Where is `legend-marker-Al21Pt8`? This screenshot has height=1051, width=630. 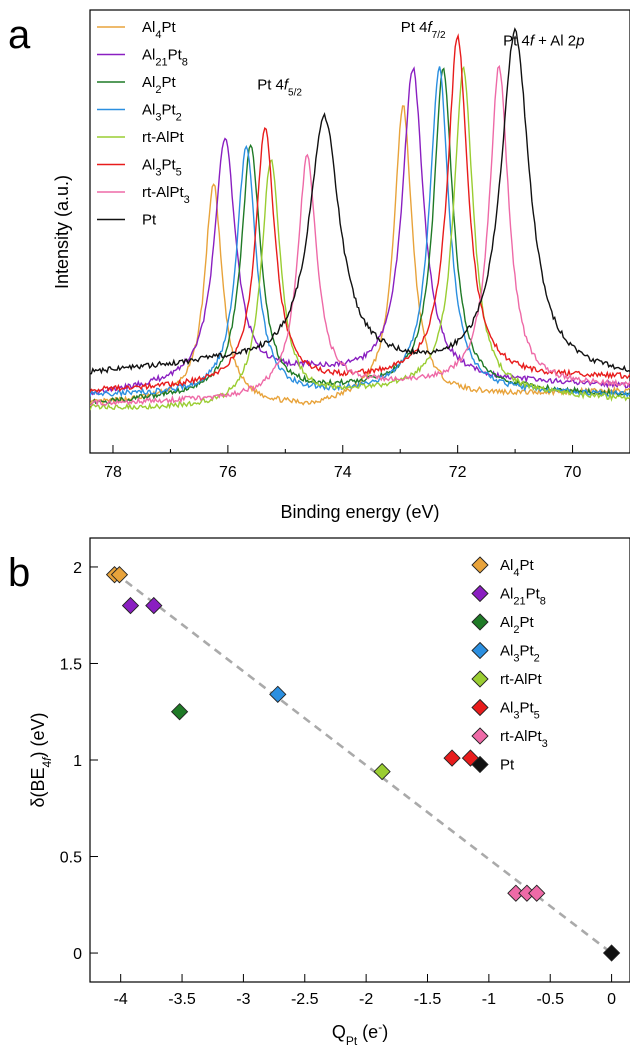 legend-marker-Al21Pt8 is located at coordinates (480, 593).